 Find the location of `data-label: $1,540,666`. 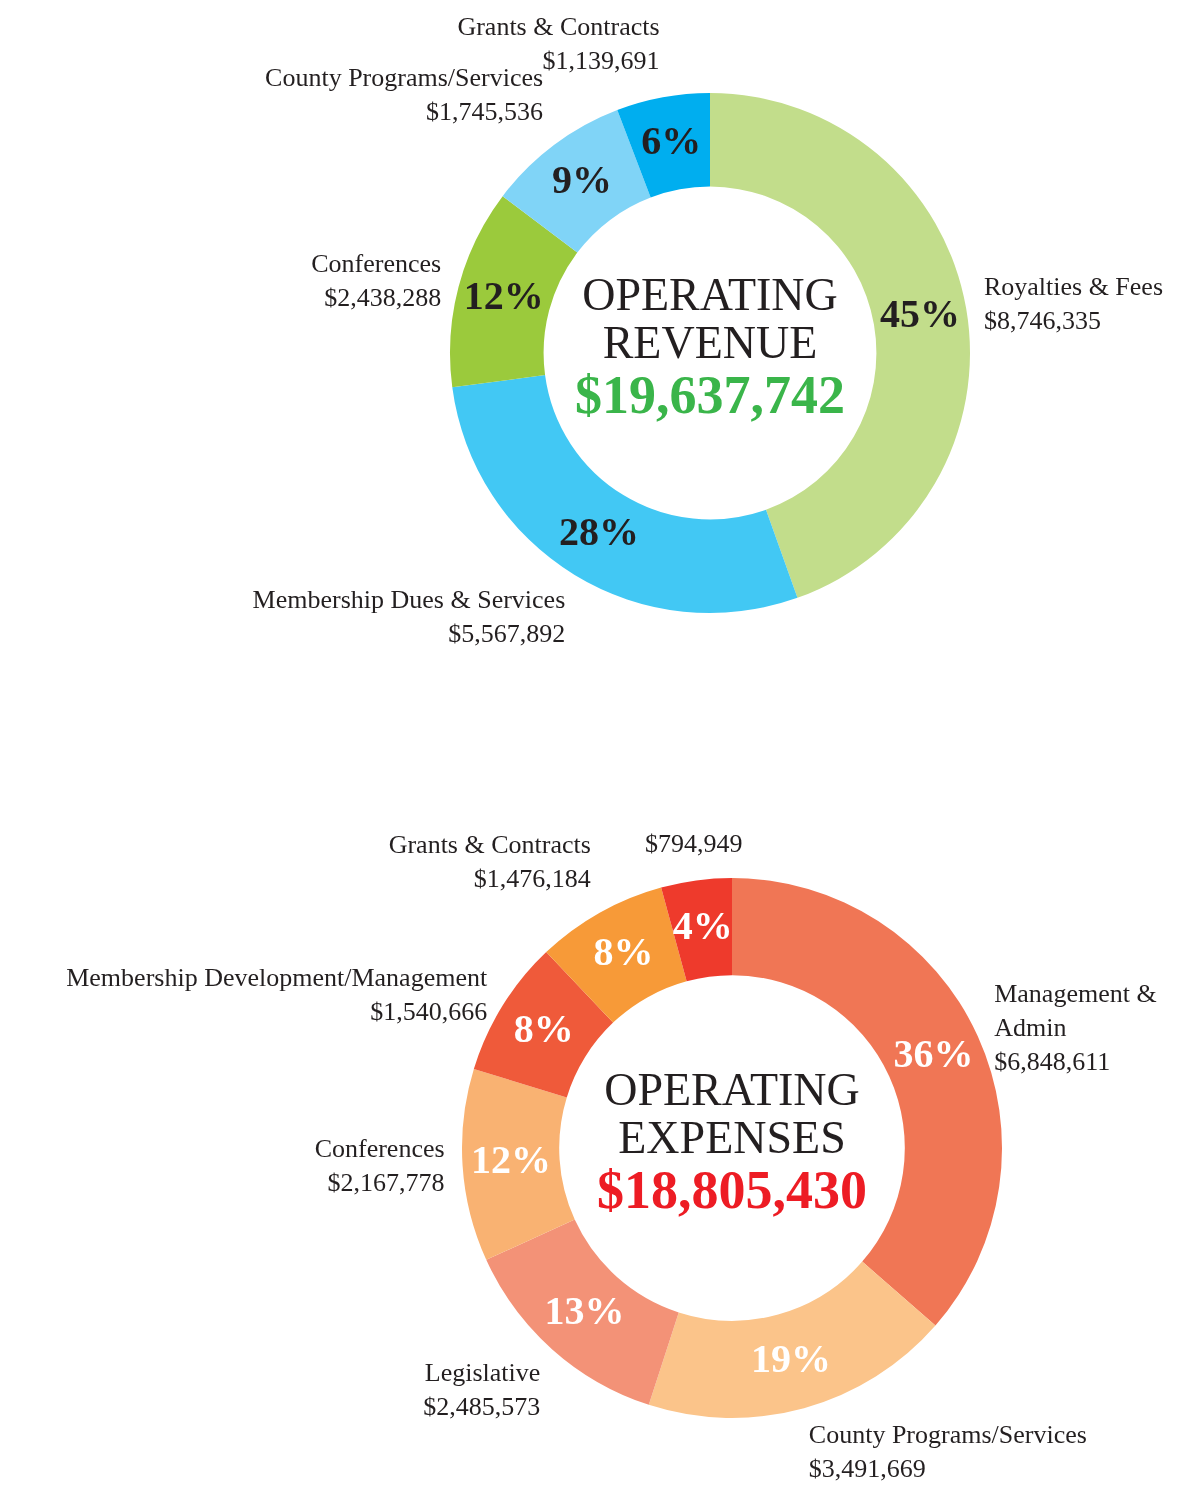

data-label: $1,540,666 is located at coordinates (429, 1012).